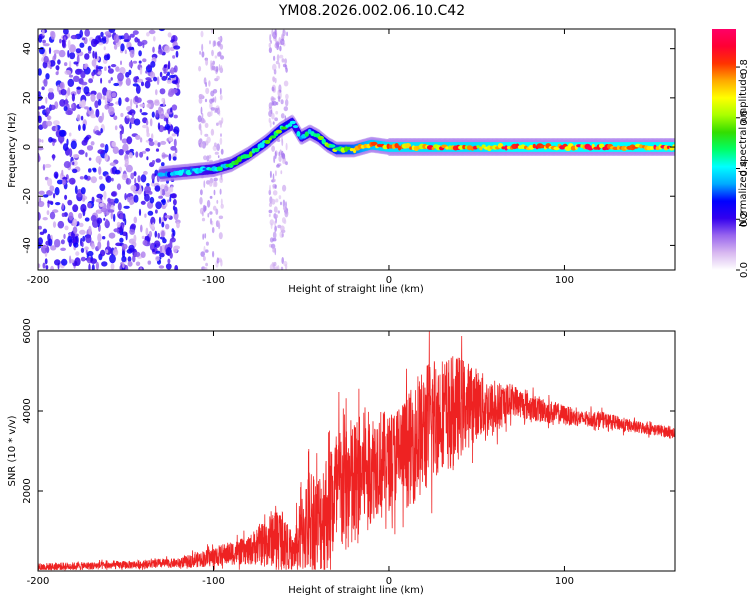  Describe the element at coordinates (564, 280) in the screenshot. I see `x-tick-label: 100` at that location.